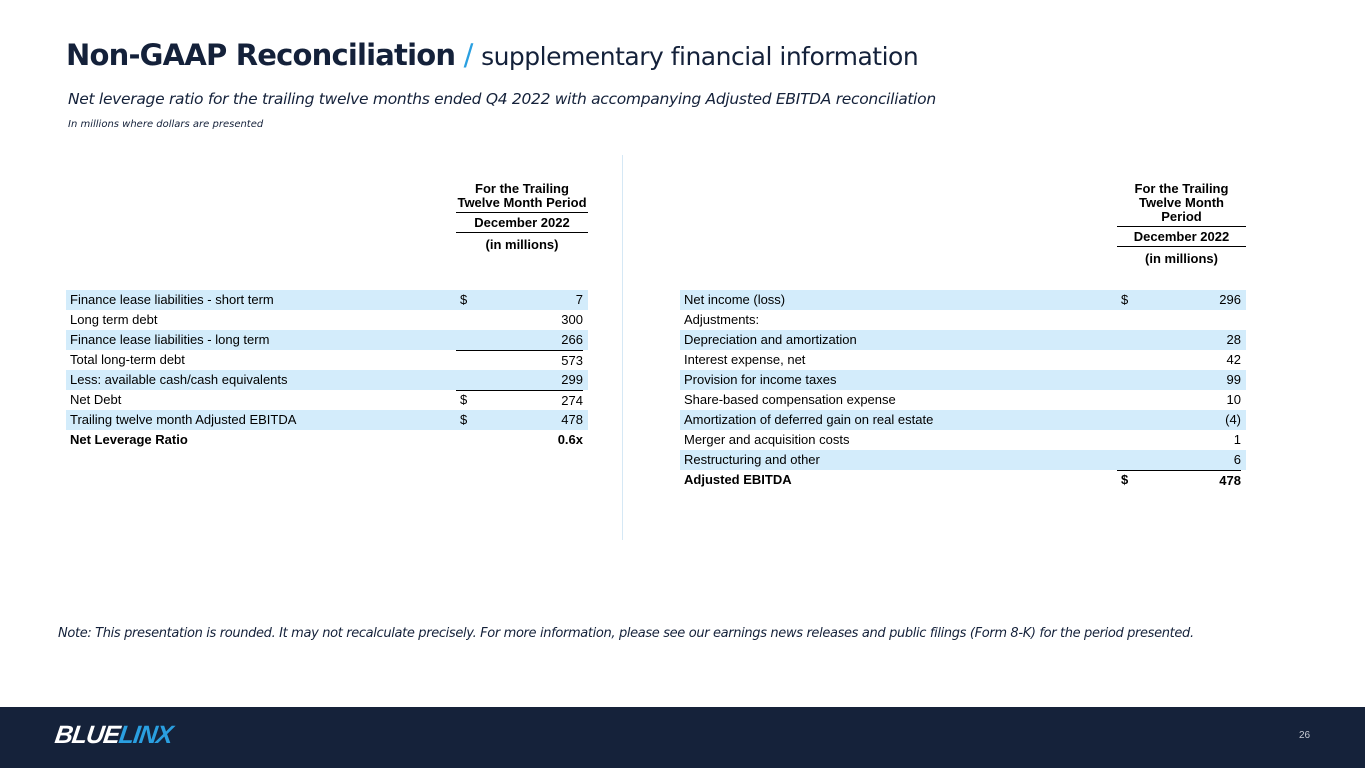  Describe the element at coordinates (963, 360) in the screenshot. I see `table-row: Interest expense, net 42` at that location.